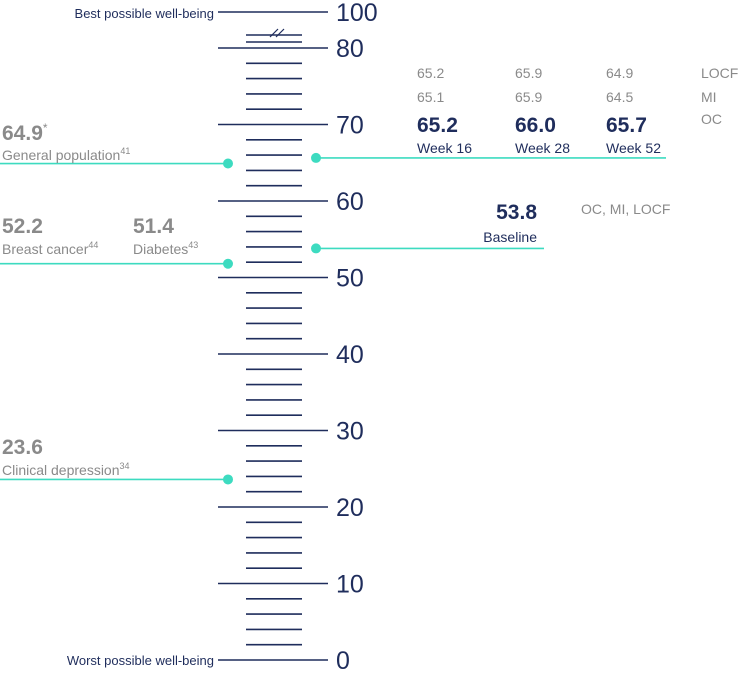 This screenshot has height=674, width=750. Describe the element at coordinates (316, 157) in the screenshot. I see `followup-dot` at that location.